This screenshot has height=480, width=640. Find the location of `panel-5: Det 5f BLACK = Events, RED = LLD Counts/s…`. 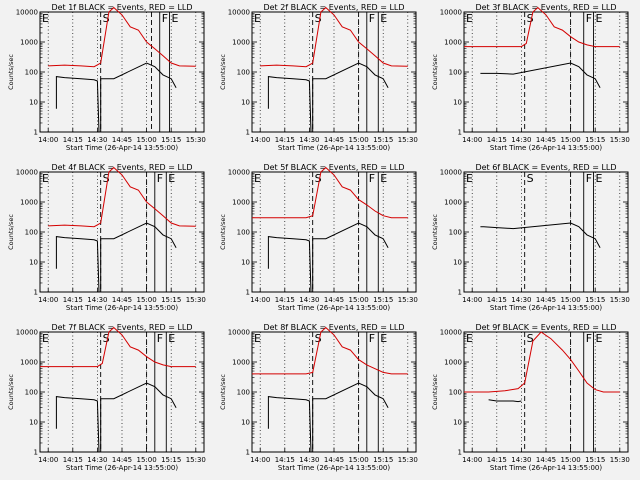

panel-5: Det 5f BLACK = Events, RED = LLD Counts/s… is located at coordinates (318, 237).